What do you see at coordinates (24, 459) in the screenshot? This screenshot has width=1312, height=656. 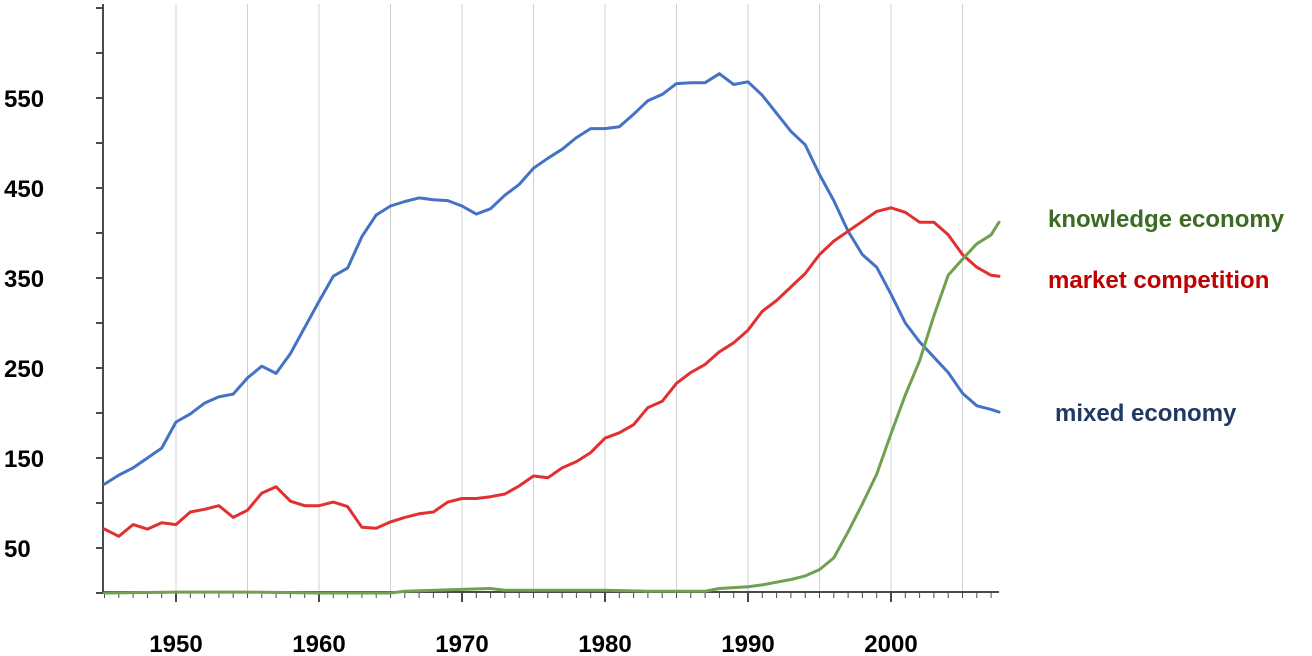 I see `y-tick-label: 150` at bounding box center [24, 459].